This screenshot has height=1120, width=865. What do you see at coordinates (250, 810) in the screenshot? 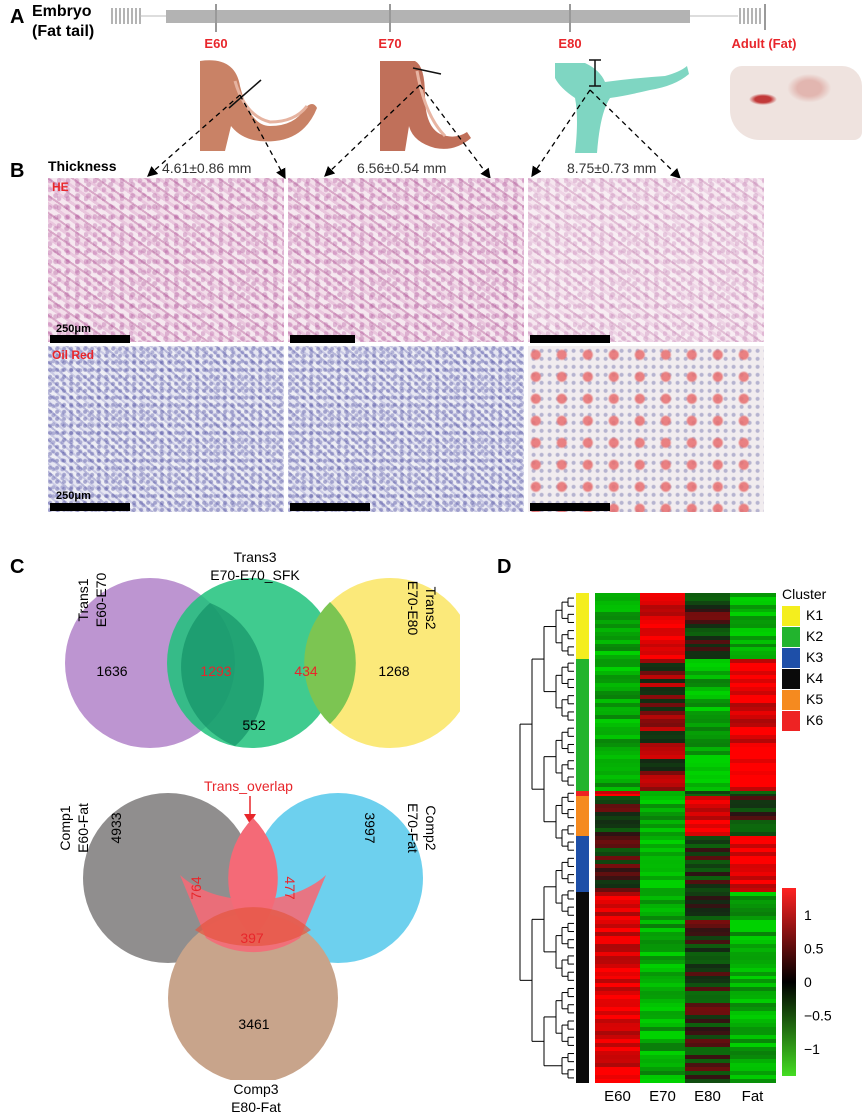
I see `trans-overlap-arrow` at bounding box center [250, 810].